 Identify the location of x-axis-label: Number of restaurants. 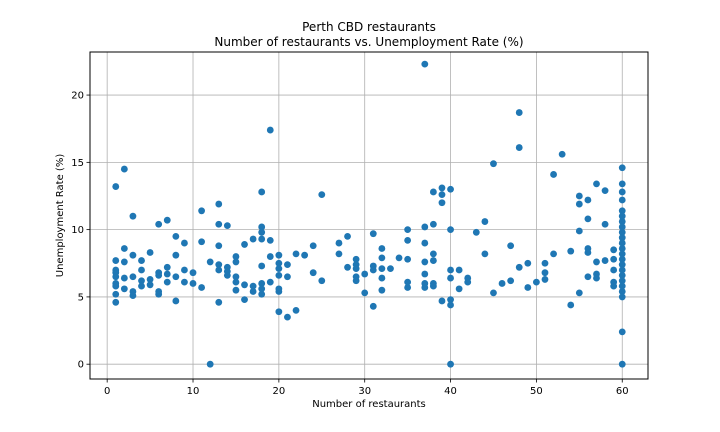
(369, 404).